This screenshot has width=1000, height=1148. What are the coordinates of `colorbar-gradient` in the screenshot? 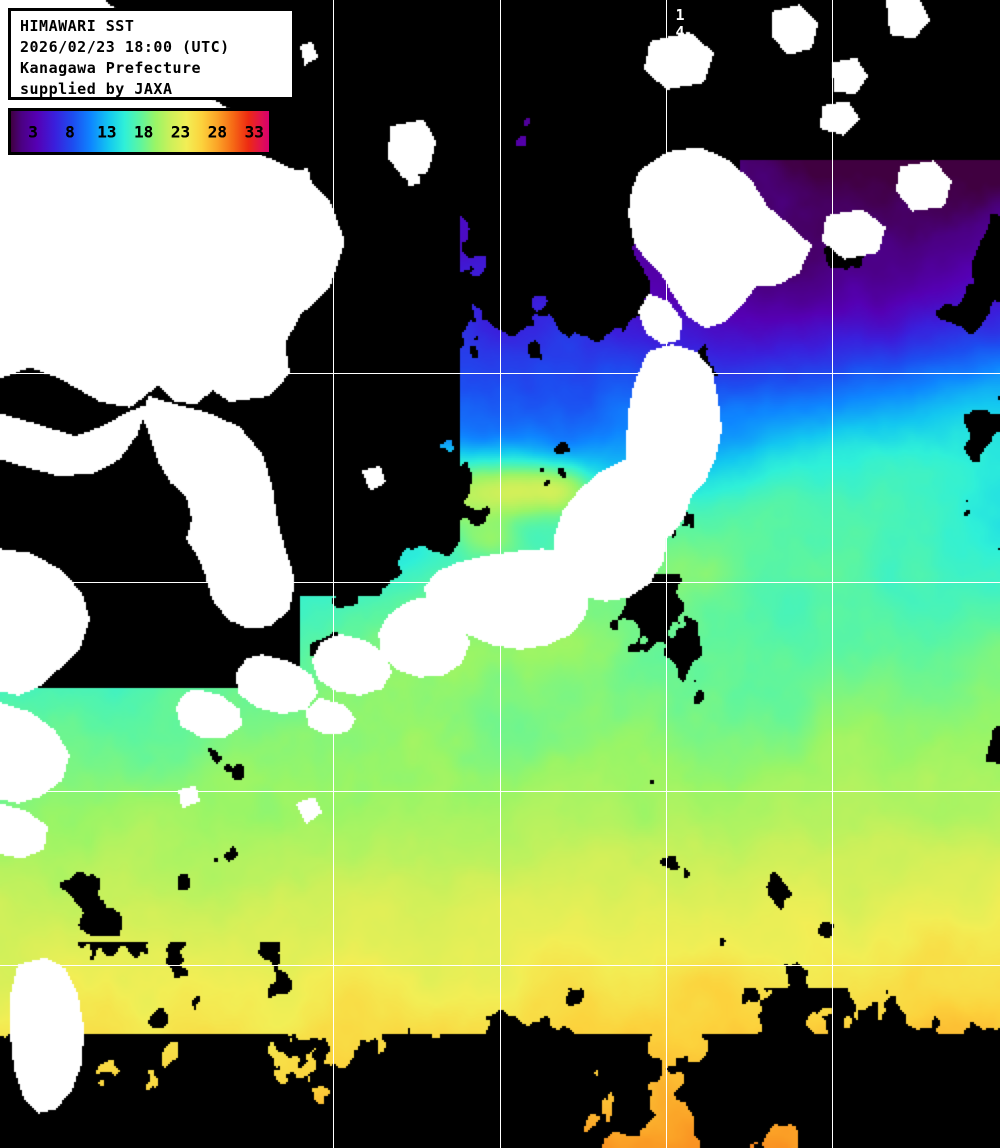 It's located at (140, 131).